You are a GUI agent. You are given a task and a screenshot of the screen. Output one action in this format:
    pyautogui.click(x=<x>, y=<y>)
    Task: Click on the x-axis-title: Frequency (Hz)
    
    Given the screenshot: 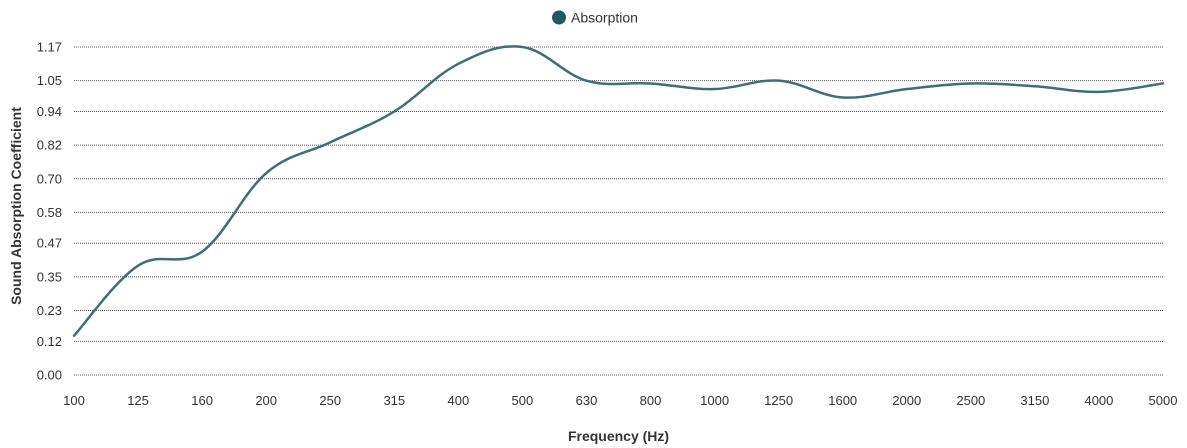 What is the action you would take?
    pyautogui.click(x=618, y=436)
    